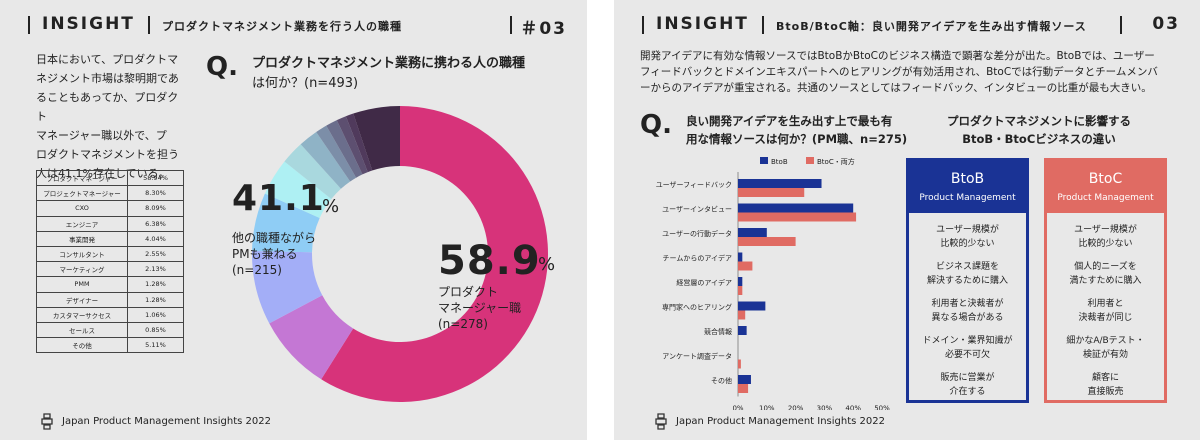  Describe the element at coordinates (305, 83) in the screenshot. I see `question-line: は何か？(n=493)` at that location.